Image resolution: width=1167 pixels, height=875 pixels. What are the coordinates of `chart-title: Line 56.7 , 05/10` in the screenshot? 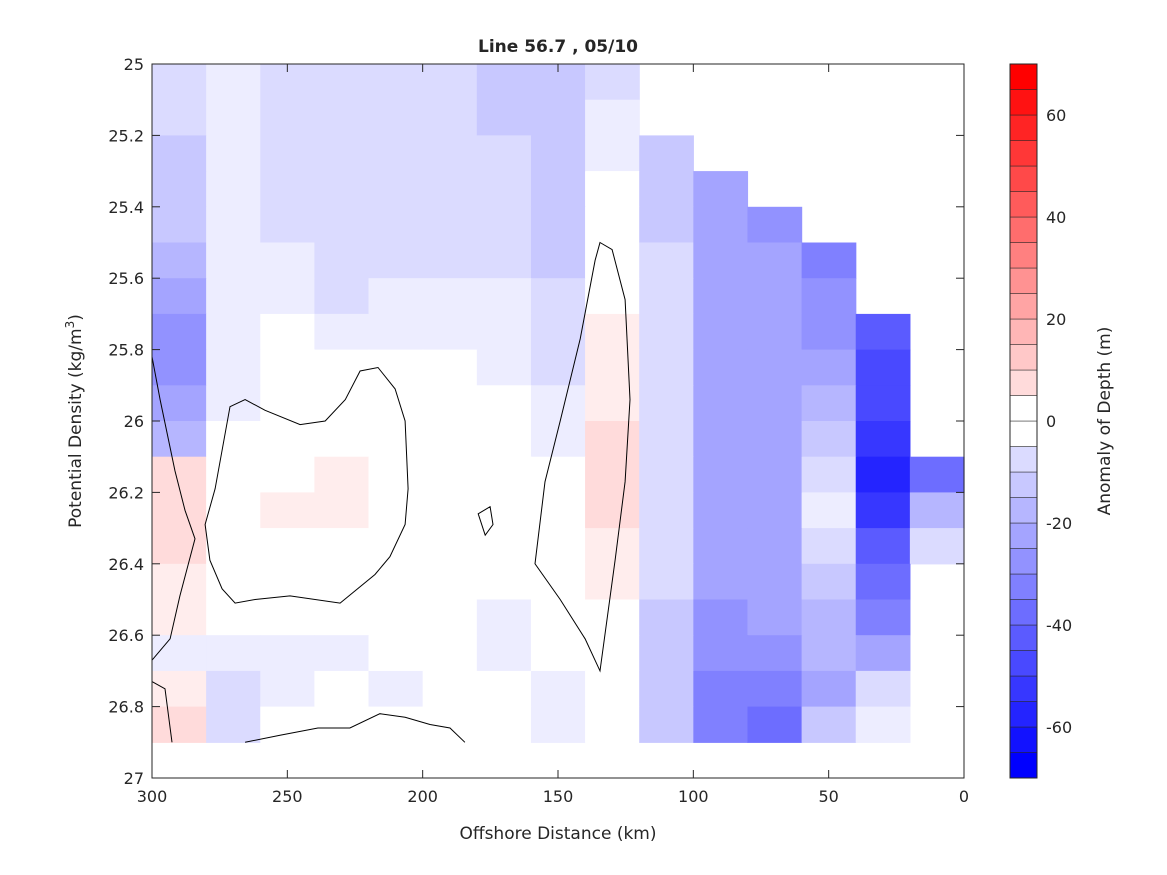 It's located at (558, 47).